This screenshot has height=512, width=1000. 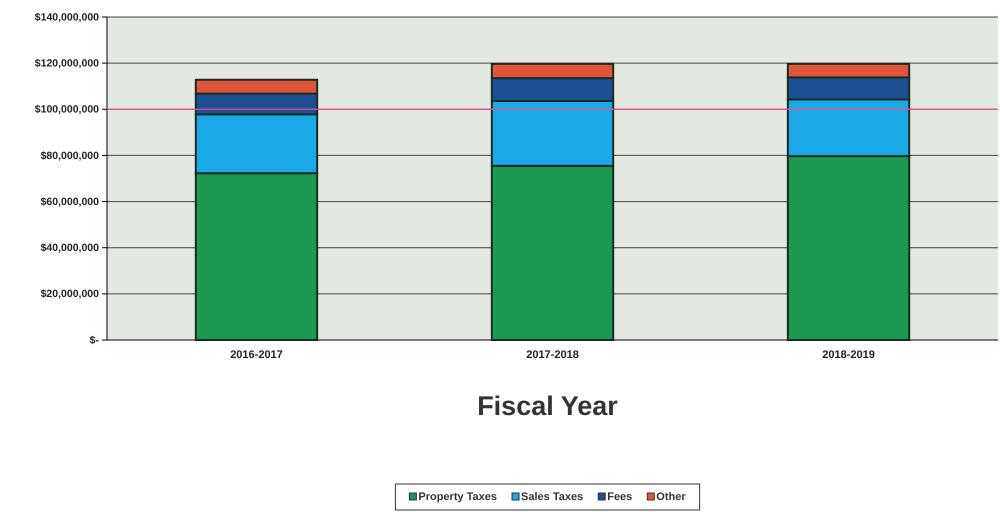 I want to click on legend-label: Other, so click(x=671, y=497).